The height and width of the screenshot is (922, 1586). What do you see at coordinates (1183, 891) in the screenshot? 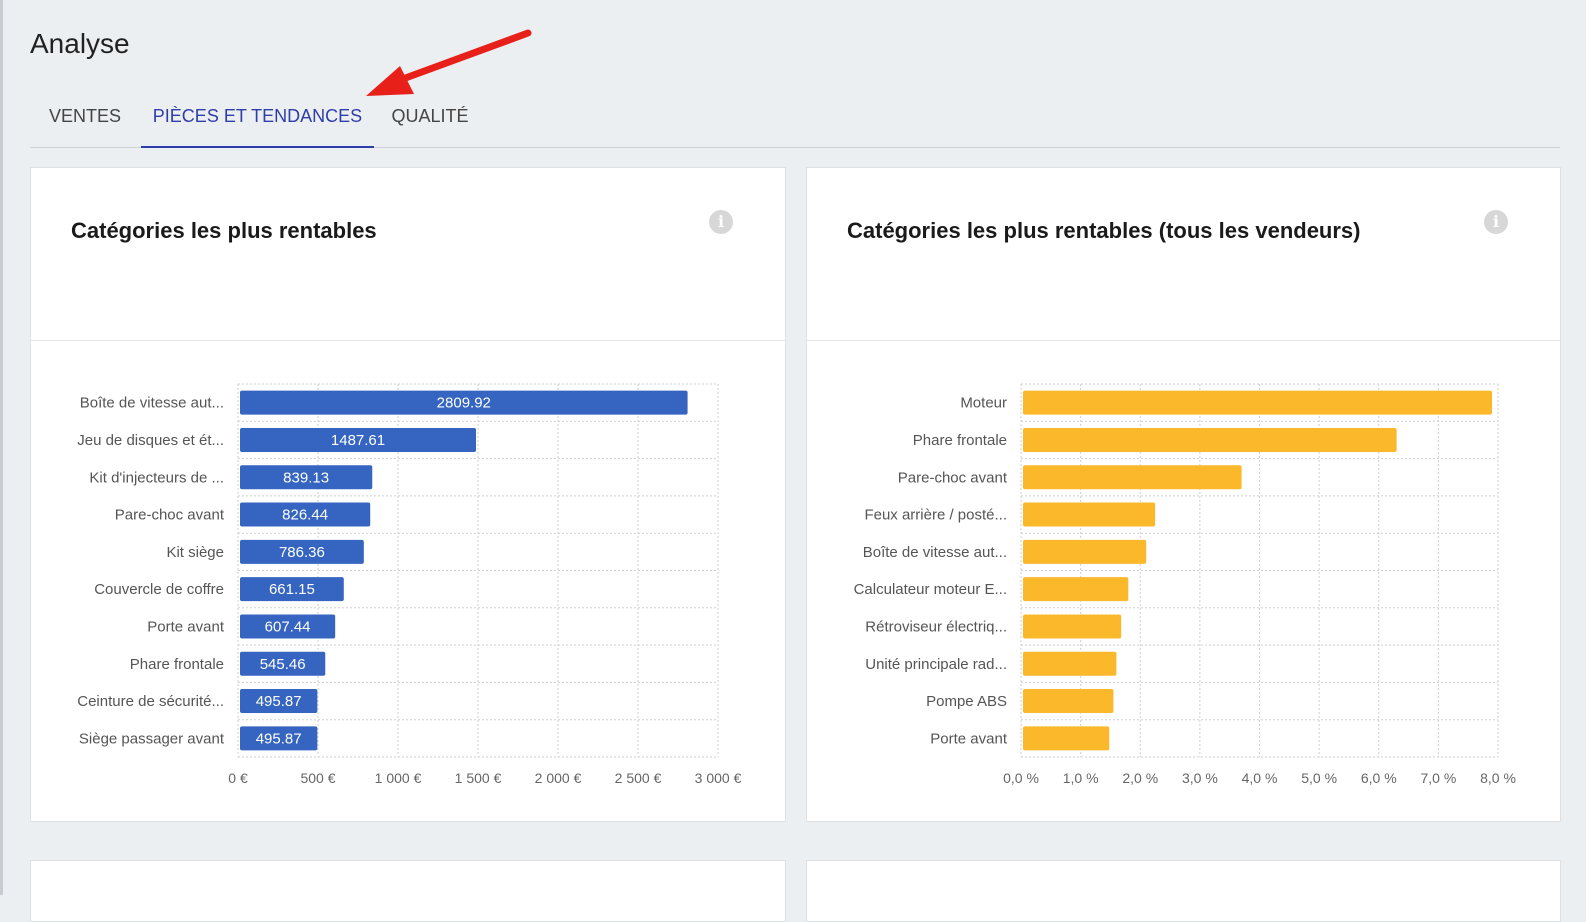
I see `chart-card-lower-right` at bounding box center [1183, 891].